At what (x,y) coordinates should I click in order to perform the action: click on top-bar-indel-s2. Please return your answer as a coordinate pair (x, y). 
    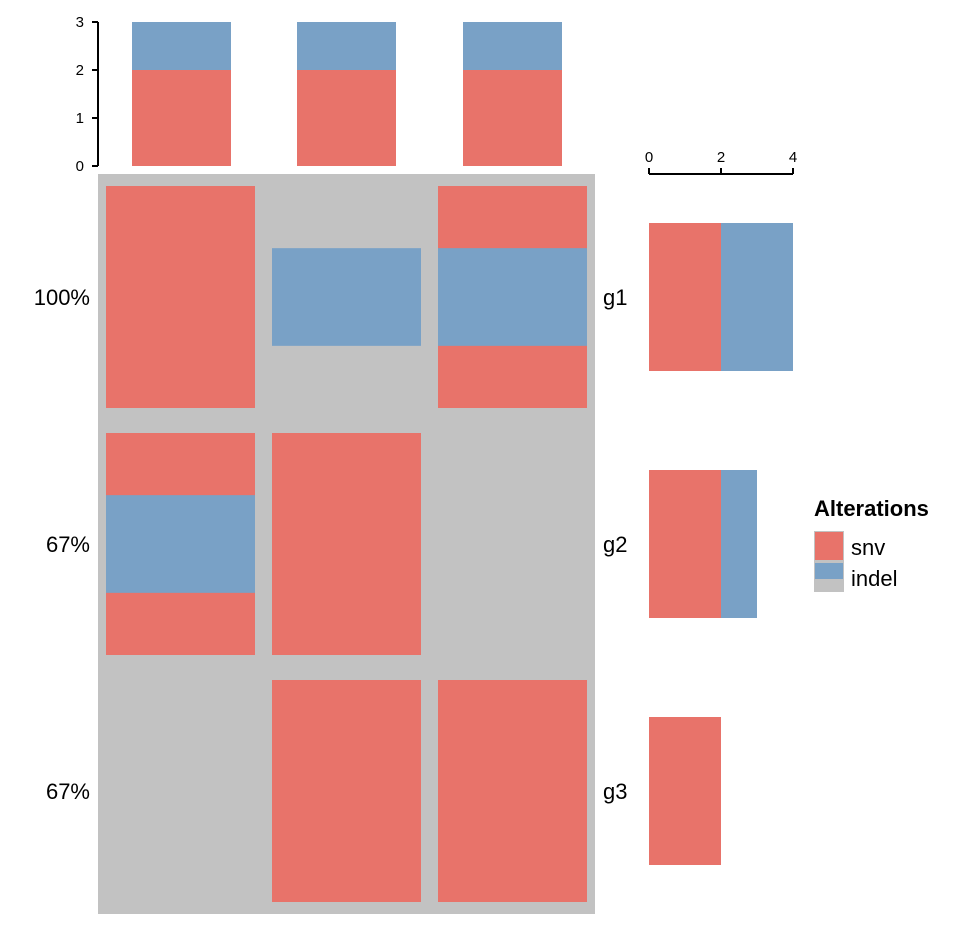
    Looking at the image, I should click on (346, 46).